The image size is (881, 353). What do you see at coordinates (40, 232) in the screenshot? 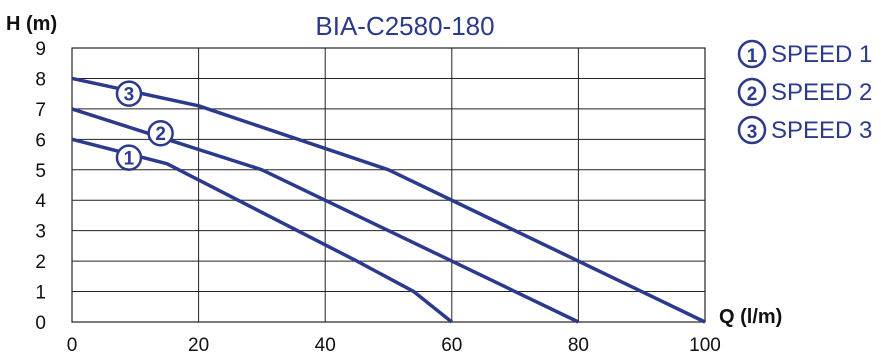
I see `y-tick-label-3: 3` at bounding box center [40, 232].